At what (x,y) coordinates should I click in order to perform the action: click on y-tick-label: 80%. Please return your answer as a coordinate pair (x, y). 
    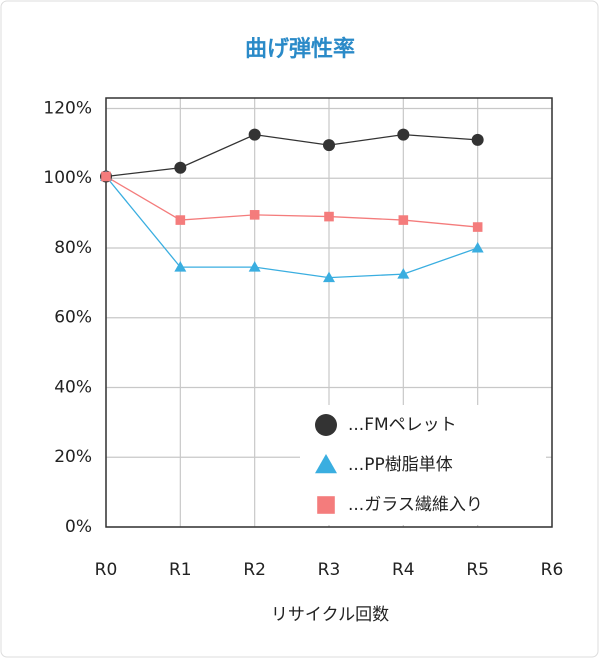
    Looking at the image, I should click on (73, 248).